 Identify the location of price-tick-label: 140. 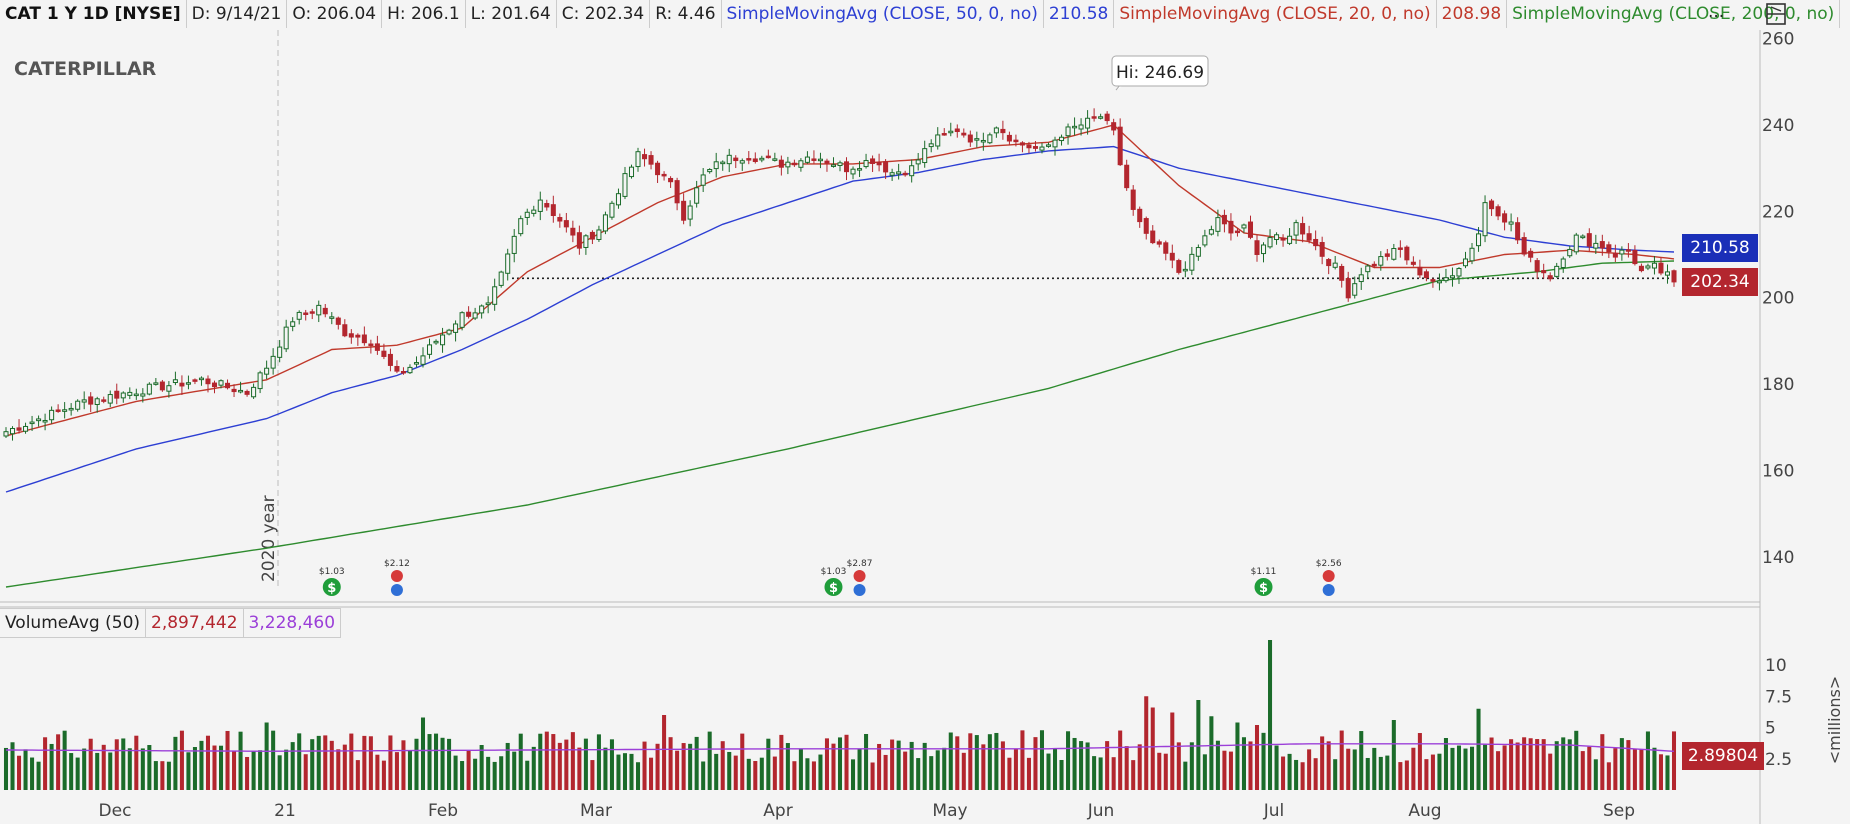
(1778, 558).